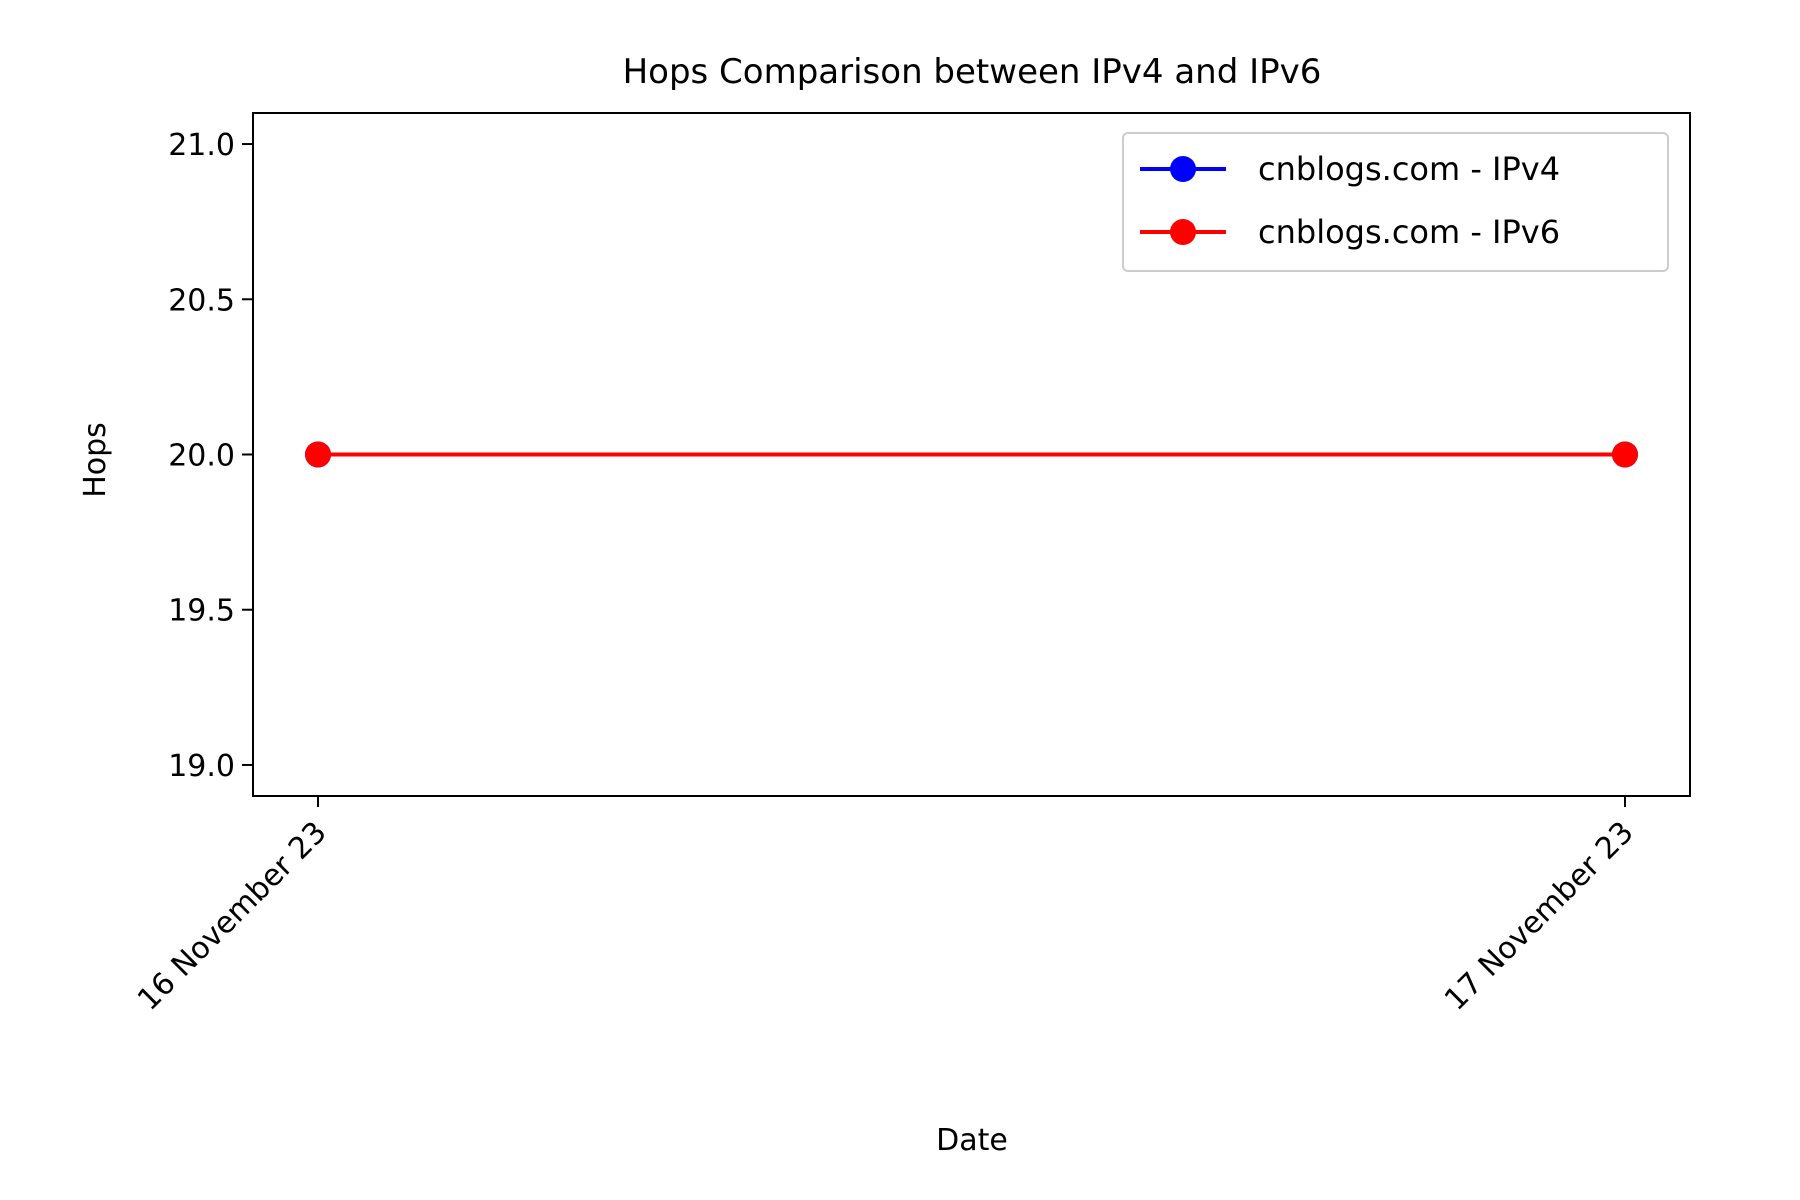 The image size is (1800, 1200). What do you see at coordinates (972, 1140) in the screenshot?
I see `x-axis-label: Date` at bounding box center [972, 1140].